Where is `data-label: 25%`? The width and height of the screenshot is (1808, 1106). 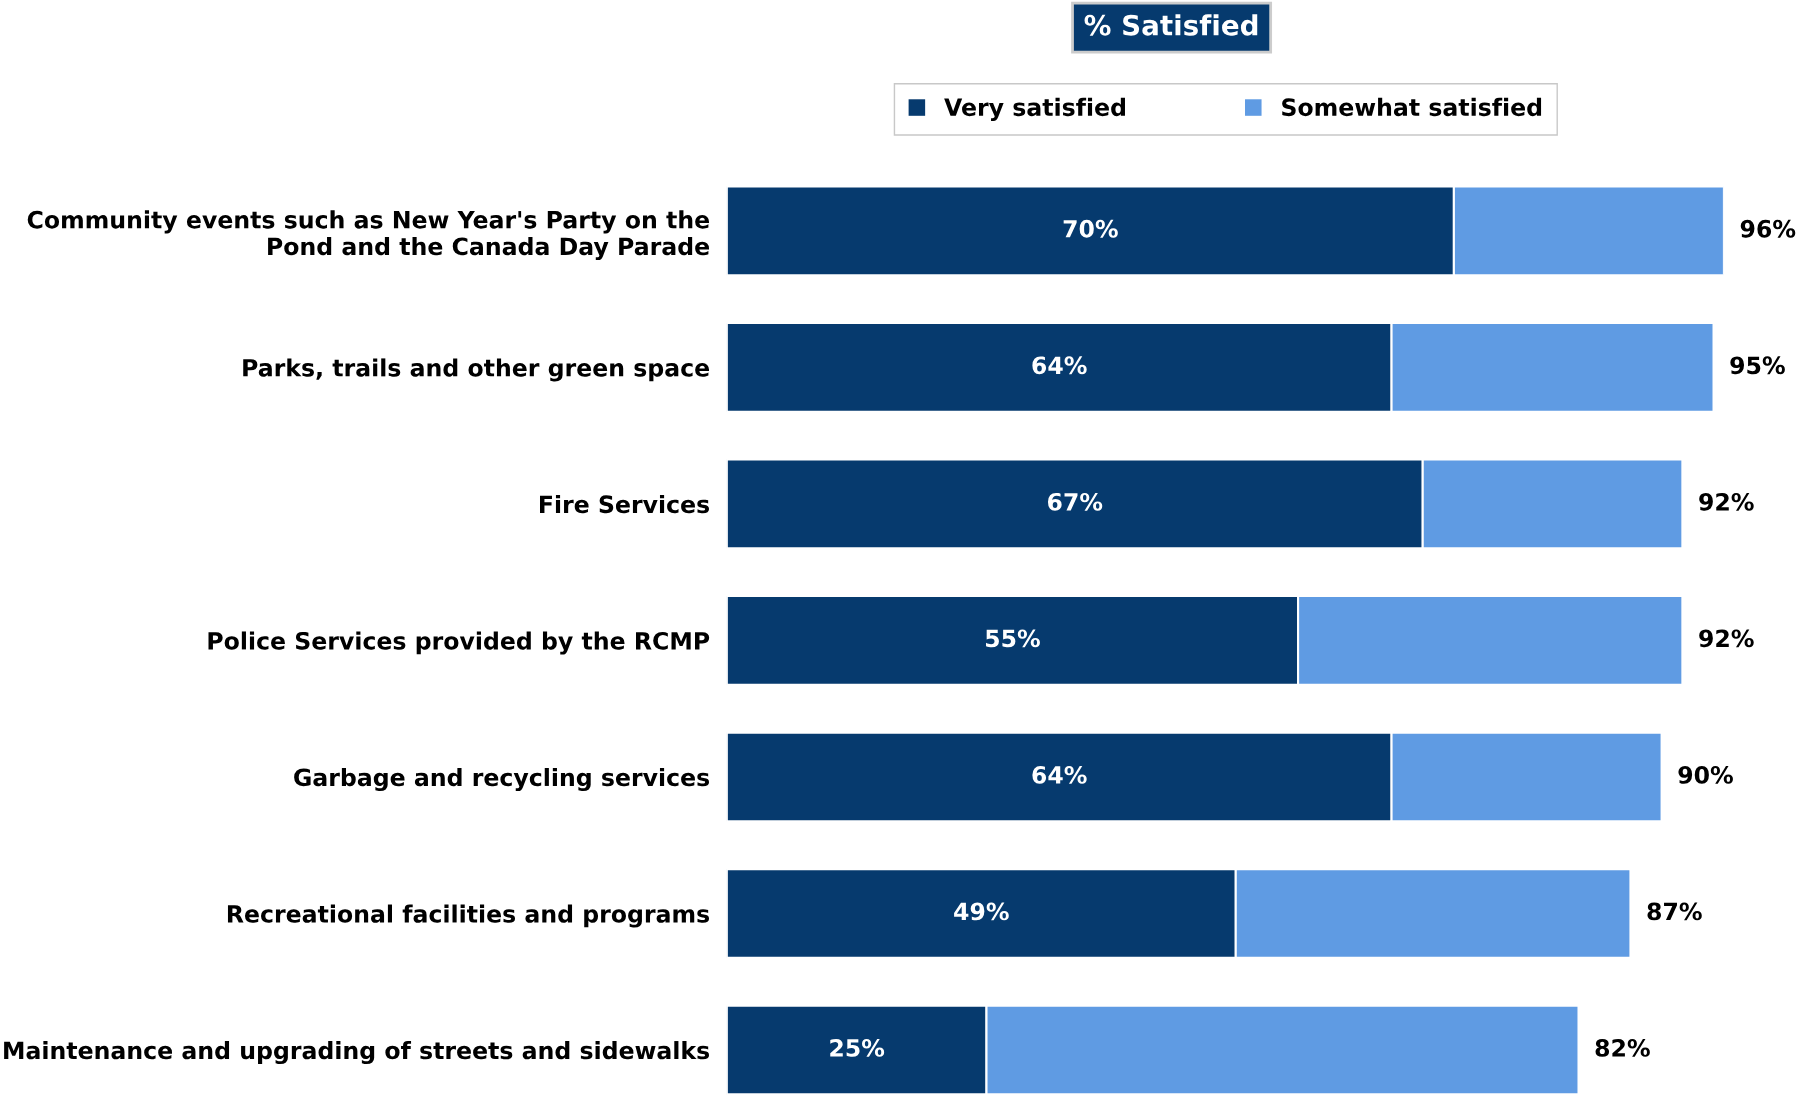 data-label: 25% is located at coordinates (857, 1048).